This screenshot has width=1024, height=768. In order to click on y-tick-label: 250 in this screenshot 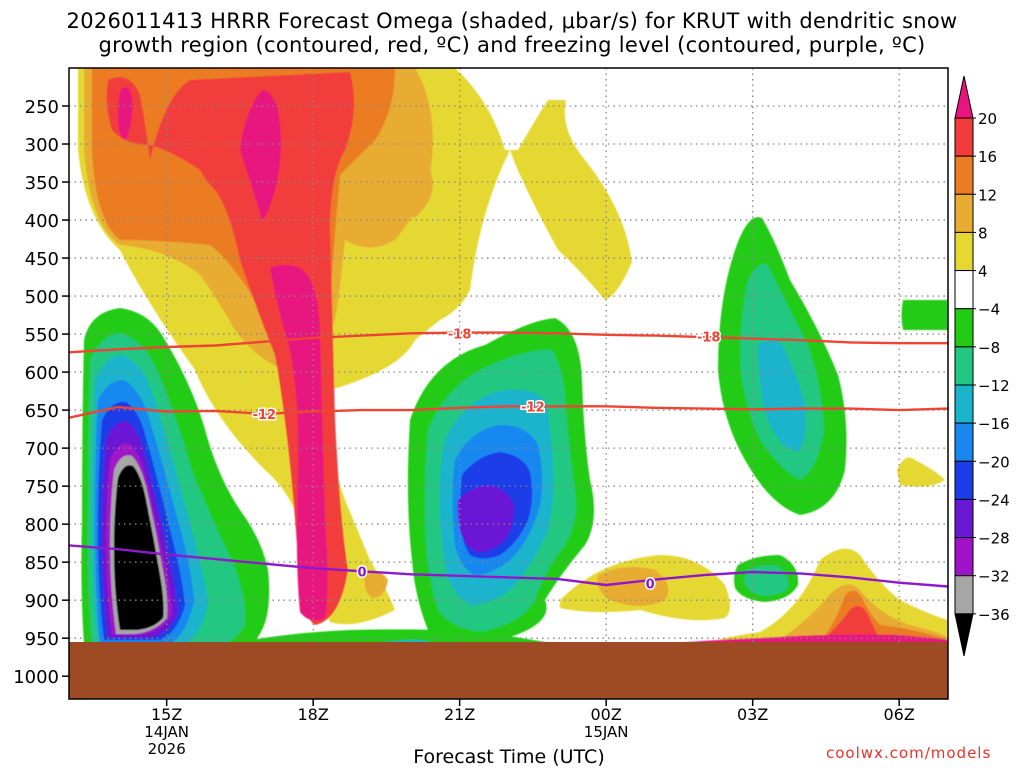, I will do `click(42, 107)`.